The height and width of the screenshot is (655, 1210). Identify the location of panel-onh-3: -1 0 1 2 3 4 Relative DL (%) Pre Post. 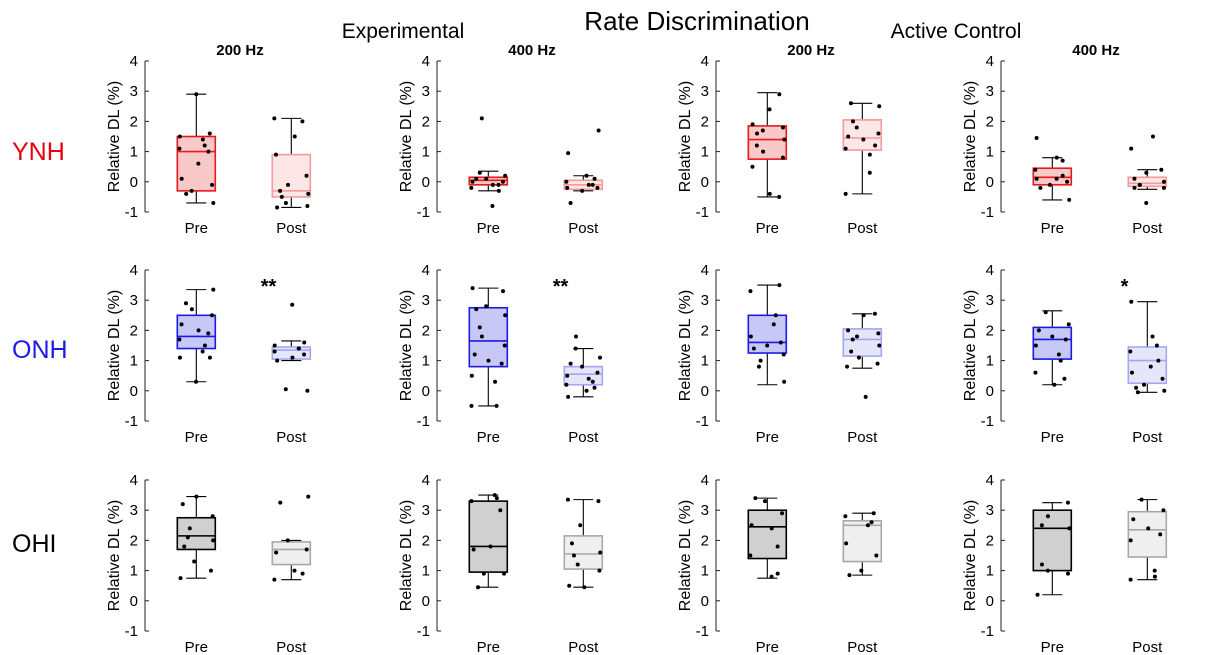
(780, 354).